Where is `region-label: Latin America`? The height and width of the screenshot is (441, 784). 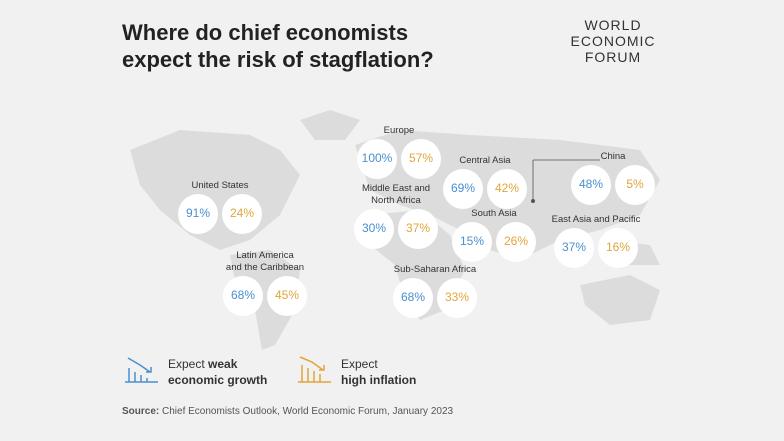
region-label: Latin America is located at coordinates (265, 255).